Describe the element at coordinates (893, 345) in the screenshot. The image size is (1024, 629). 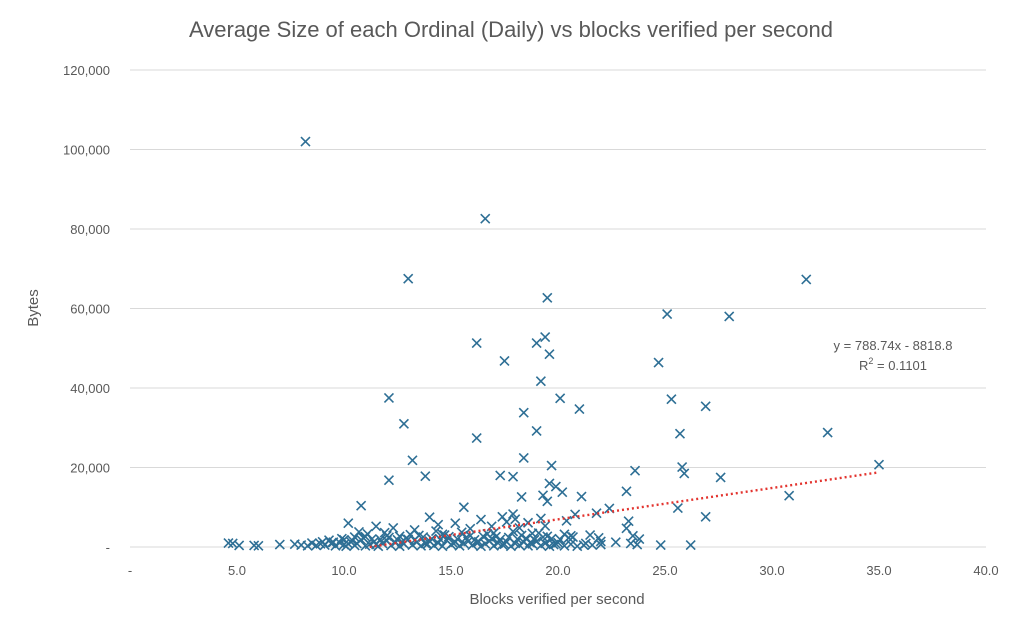
I see `trendline-equation: y = 788.74x - 8818.8` at that location.